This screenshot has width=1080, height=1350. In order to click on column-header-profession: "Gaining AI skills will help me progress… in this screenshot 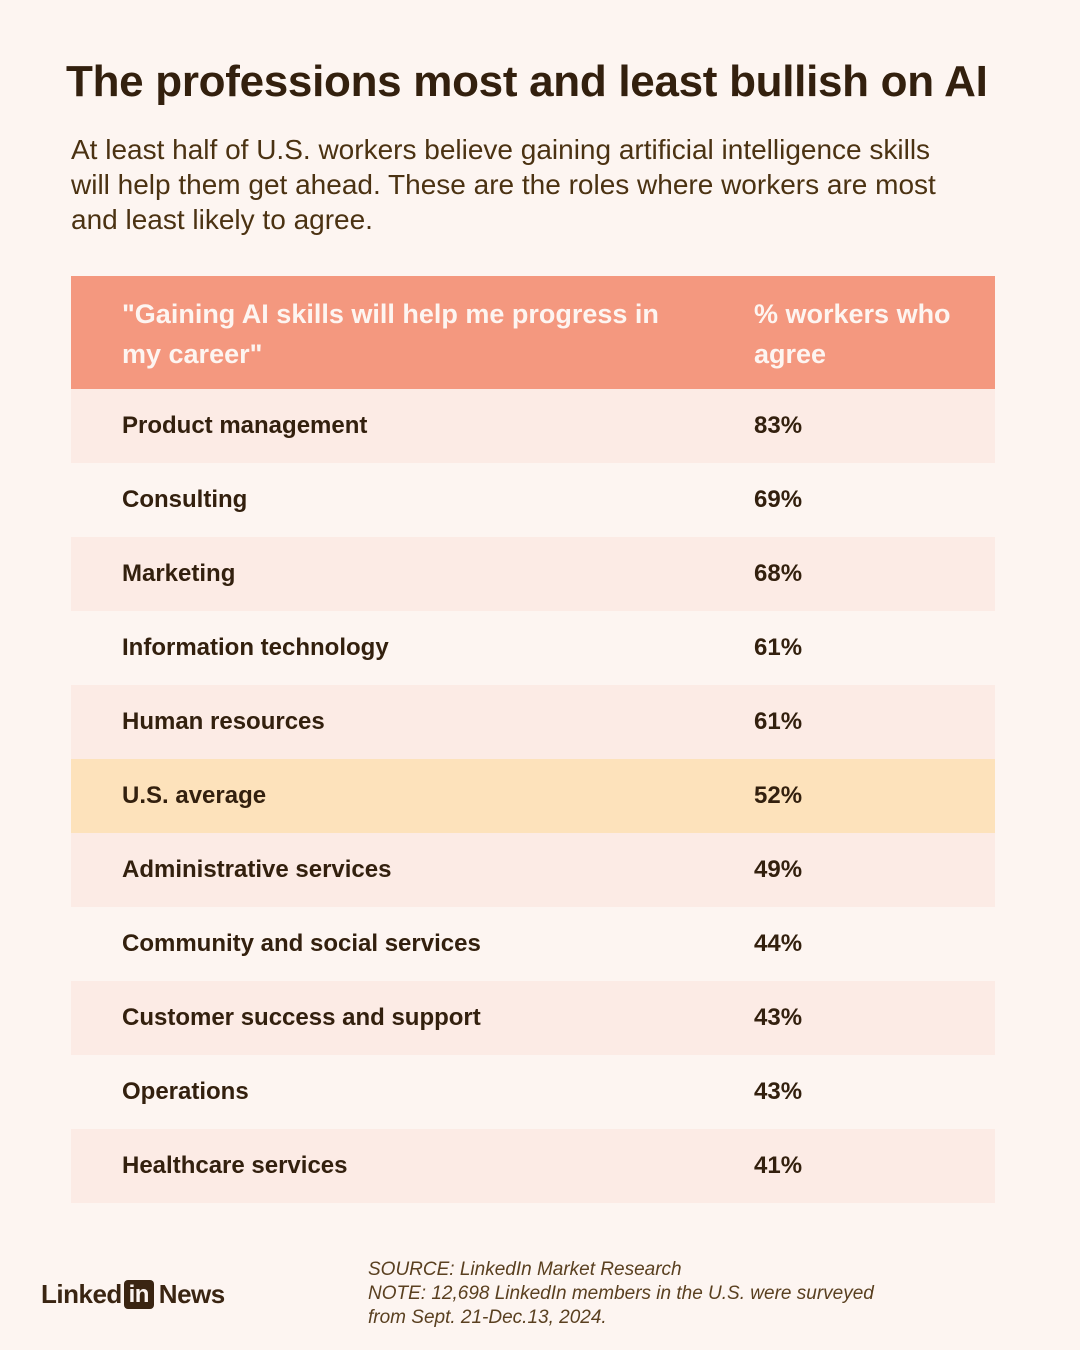, I will do `click(390, 334)`.